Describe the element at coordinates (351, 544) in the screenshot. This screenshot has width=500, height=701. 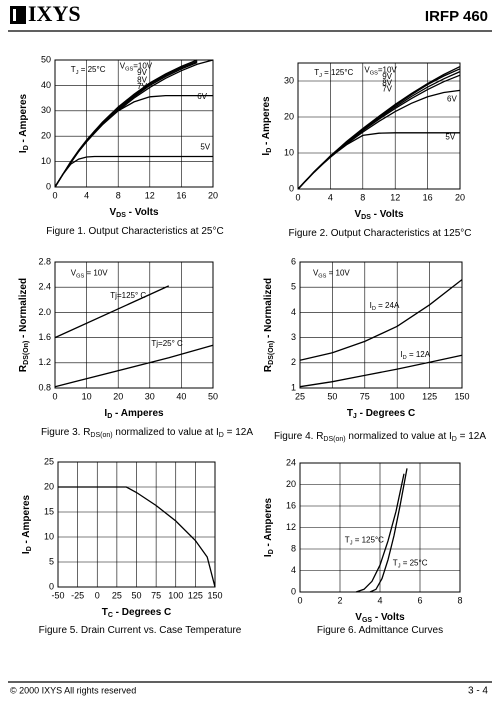
I see `series-label-part: J` at that location.